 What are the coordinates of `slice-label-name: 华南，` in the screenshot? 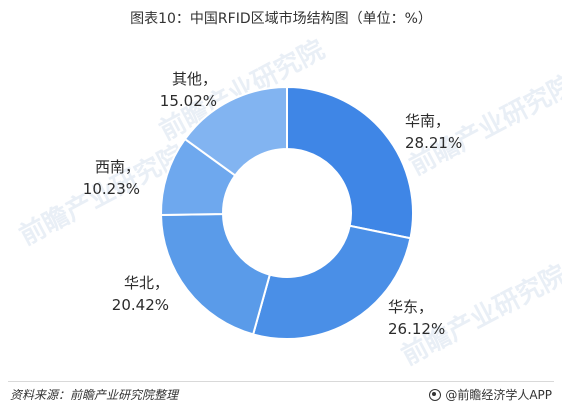 It's located at (428, 121).